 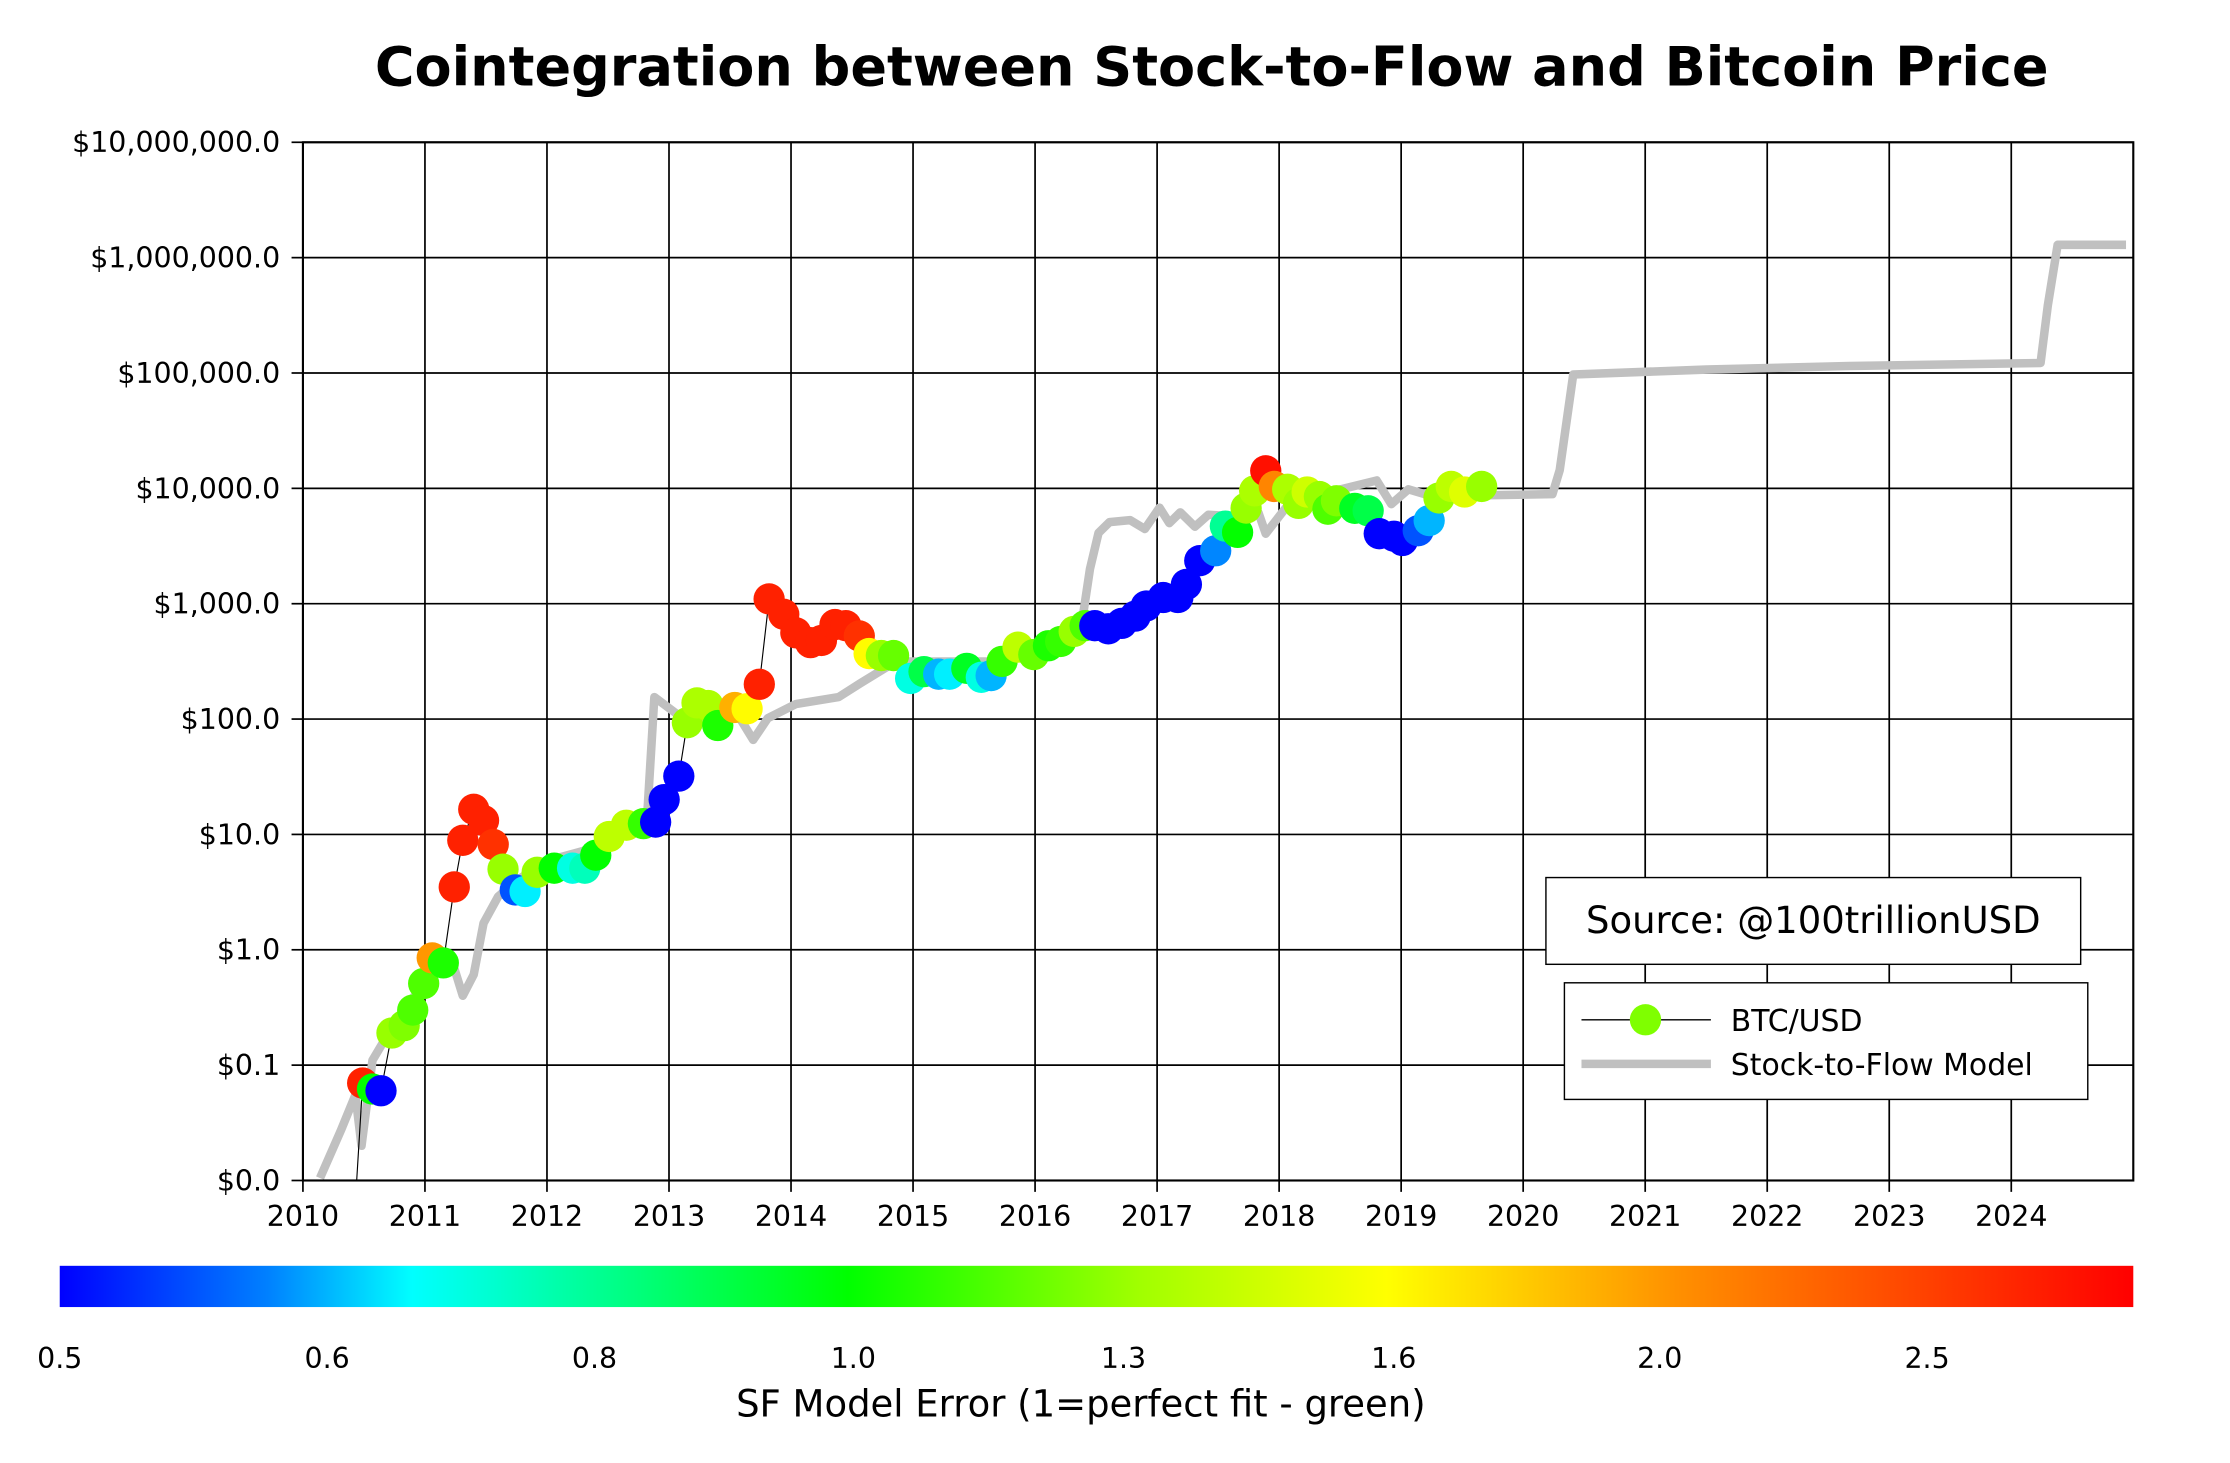 What do you see at coordinates (1645, 1020) in the screenshot?
I see `legend-btc-marker` at bounding box center [1645, 1020].